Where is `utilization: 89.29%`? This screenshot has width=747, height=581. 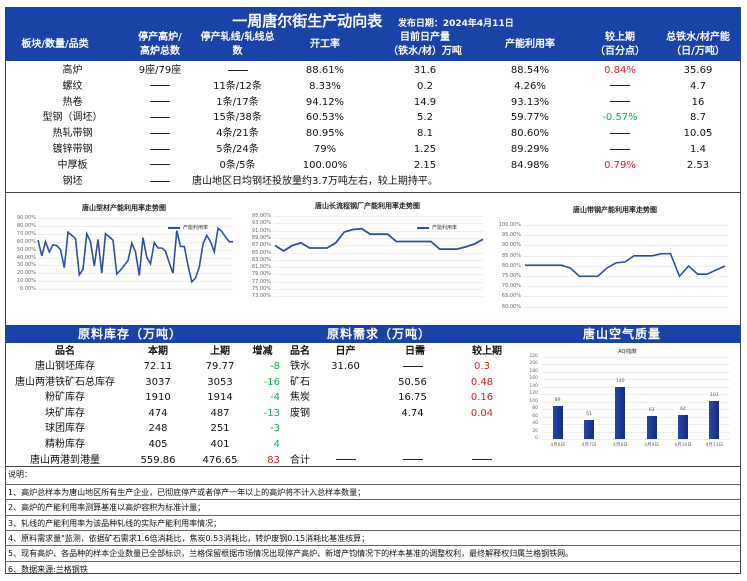
utilization: 89.29% is located at coordinates (530, 149).